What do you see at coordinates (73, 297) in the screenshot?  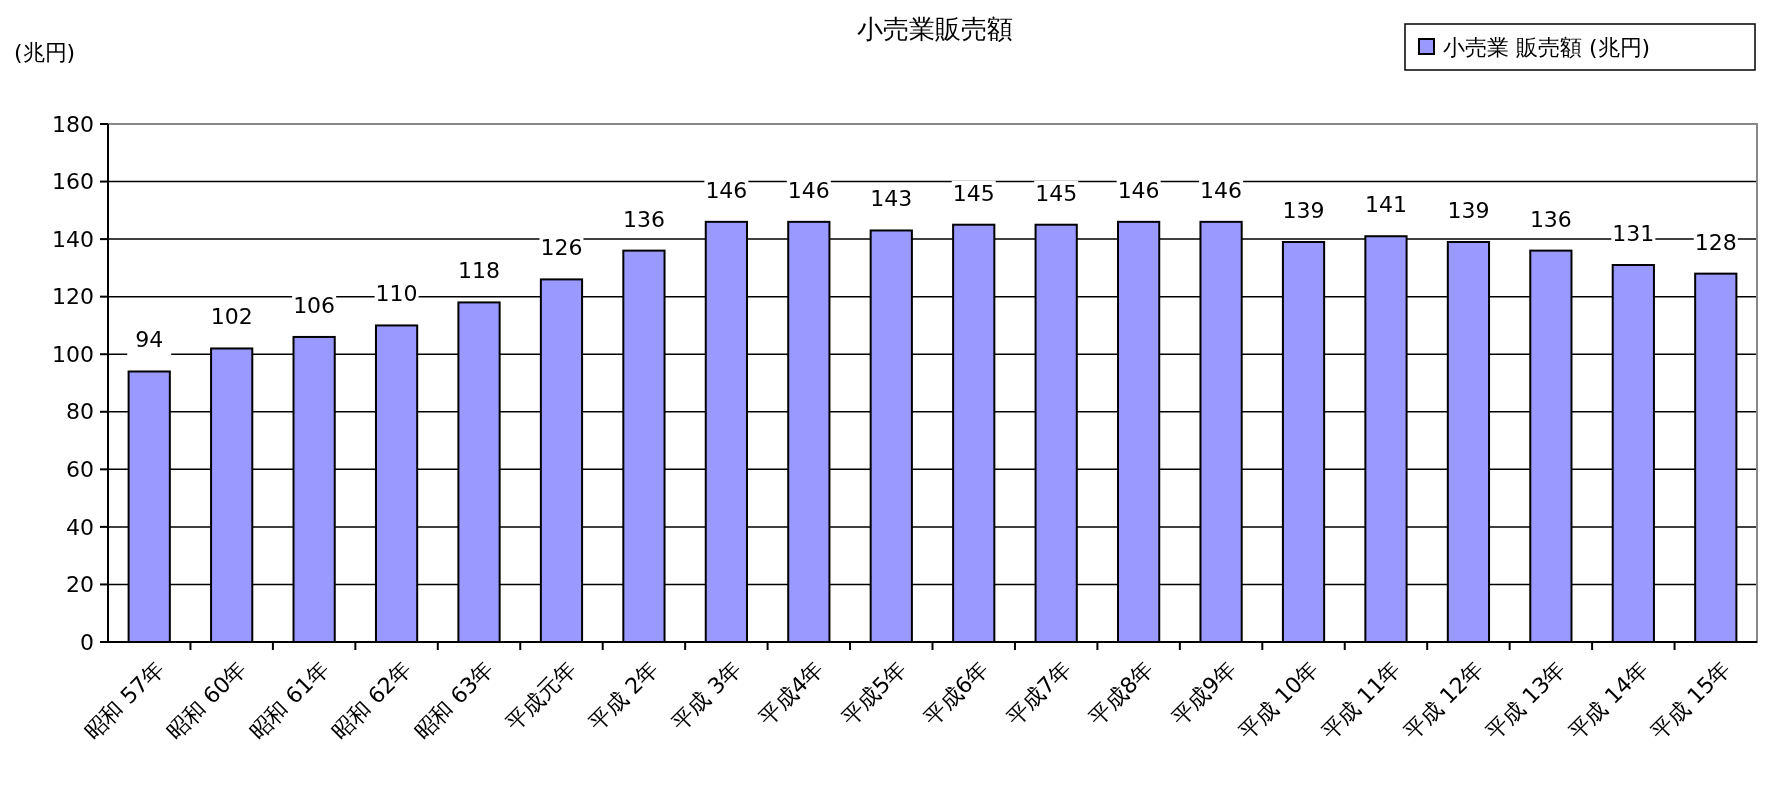 I see `y-tick-label: 120` at bounding box center [73, 297].